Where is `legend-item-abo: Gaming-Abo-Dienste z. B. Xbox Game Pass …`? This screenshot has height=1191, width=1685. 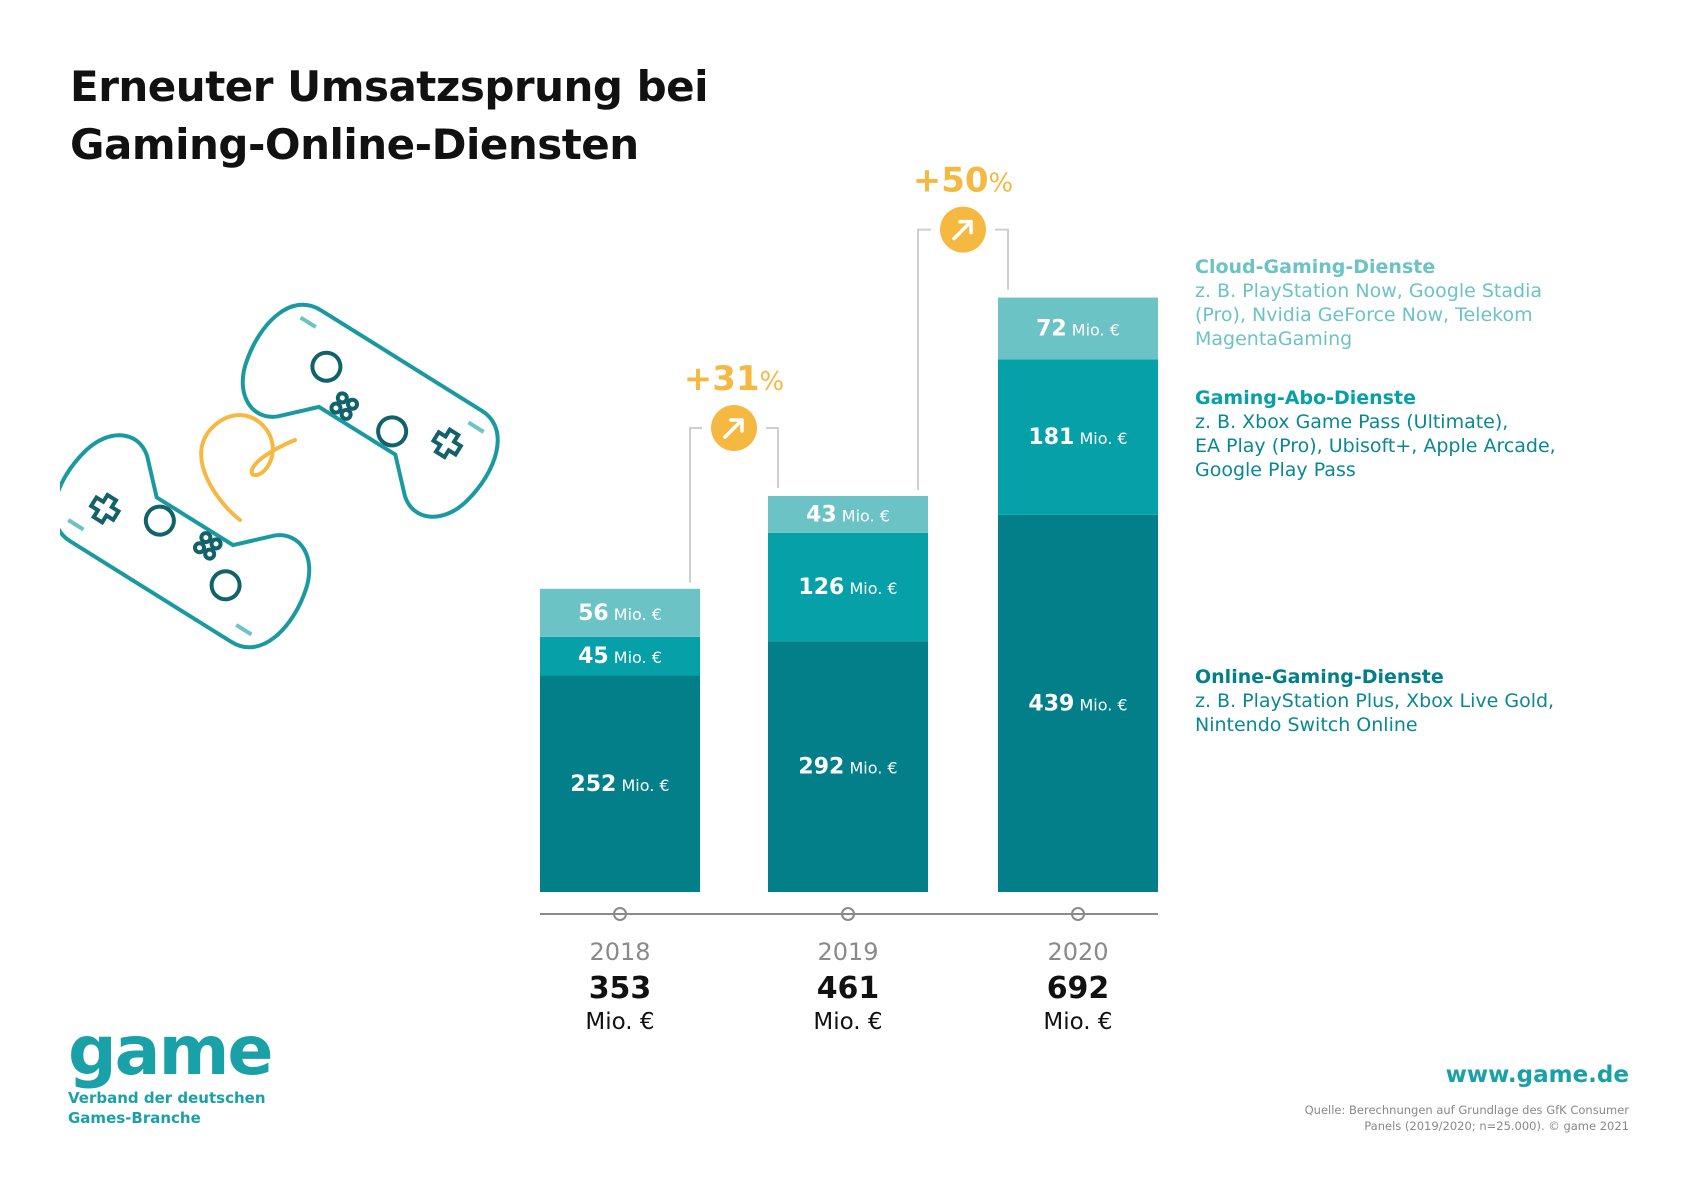 legend-item-abo: Gaming-Abo-Dienste z. B. Xbox Game Pass … is located at coordinates (1375, 434).